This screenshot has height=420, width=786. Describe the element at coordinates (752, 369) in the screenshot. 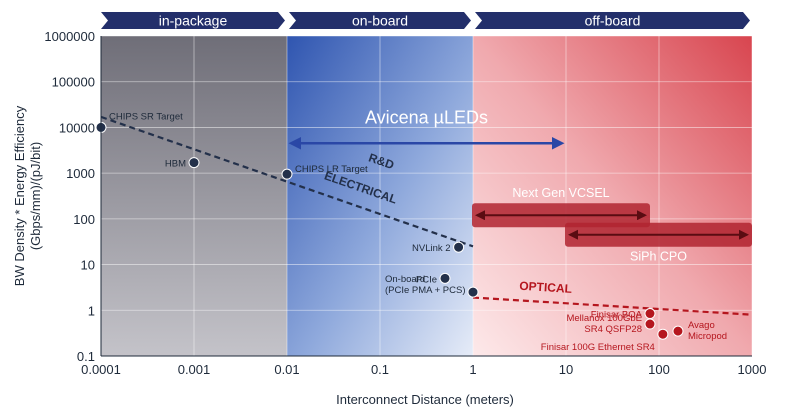

I see `x-tick-label-7: 1000` at that location.